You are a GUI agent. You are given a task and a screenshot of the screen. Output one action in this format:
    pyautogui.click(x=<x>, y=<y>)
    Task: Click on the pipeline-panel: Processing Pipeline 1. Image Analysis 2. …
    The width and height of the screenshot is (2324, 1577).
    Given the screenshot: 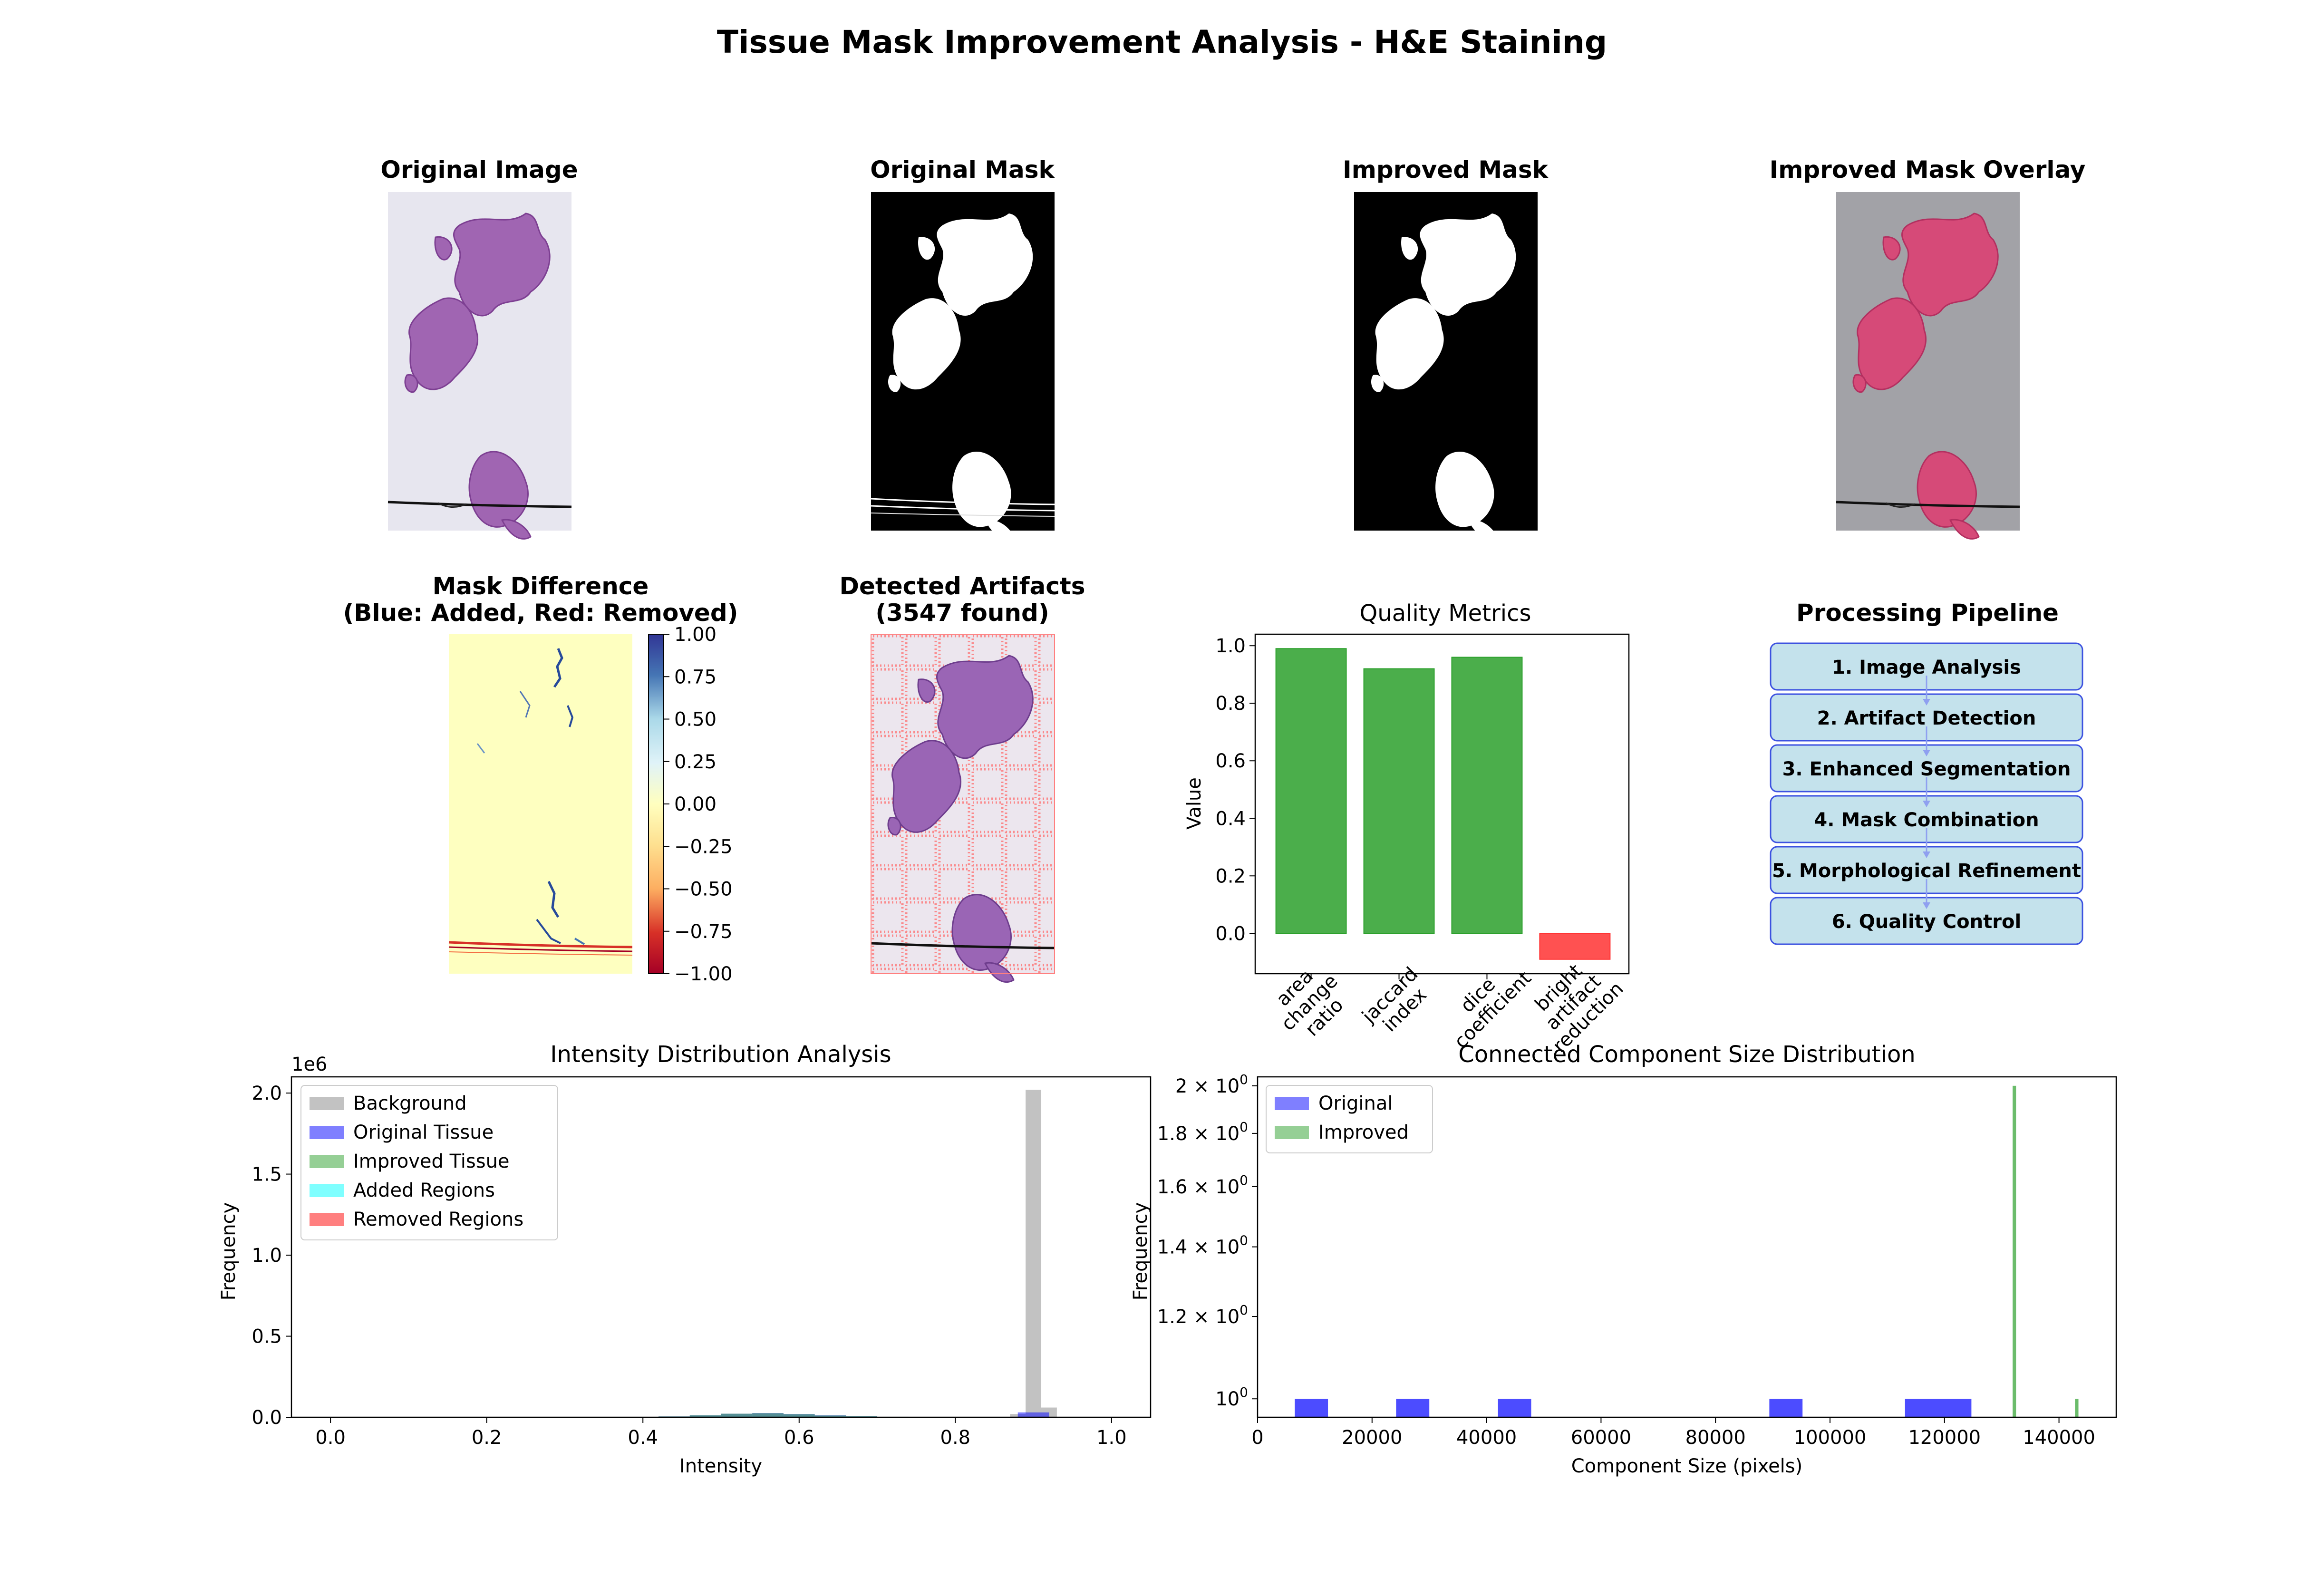 What is the action you would take?
    pyautogui.click(x=1927, y=772)
    